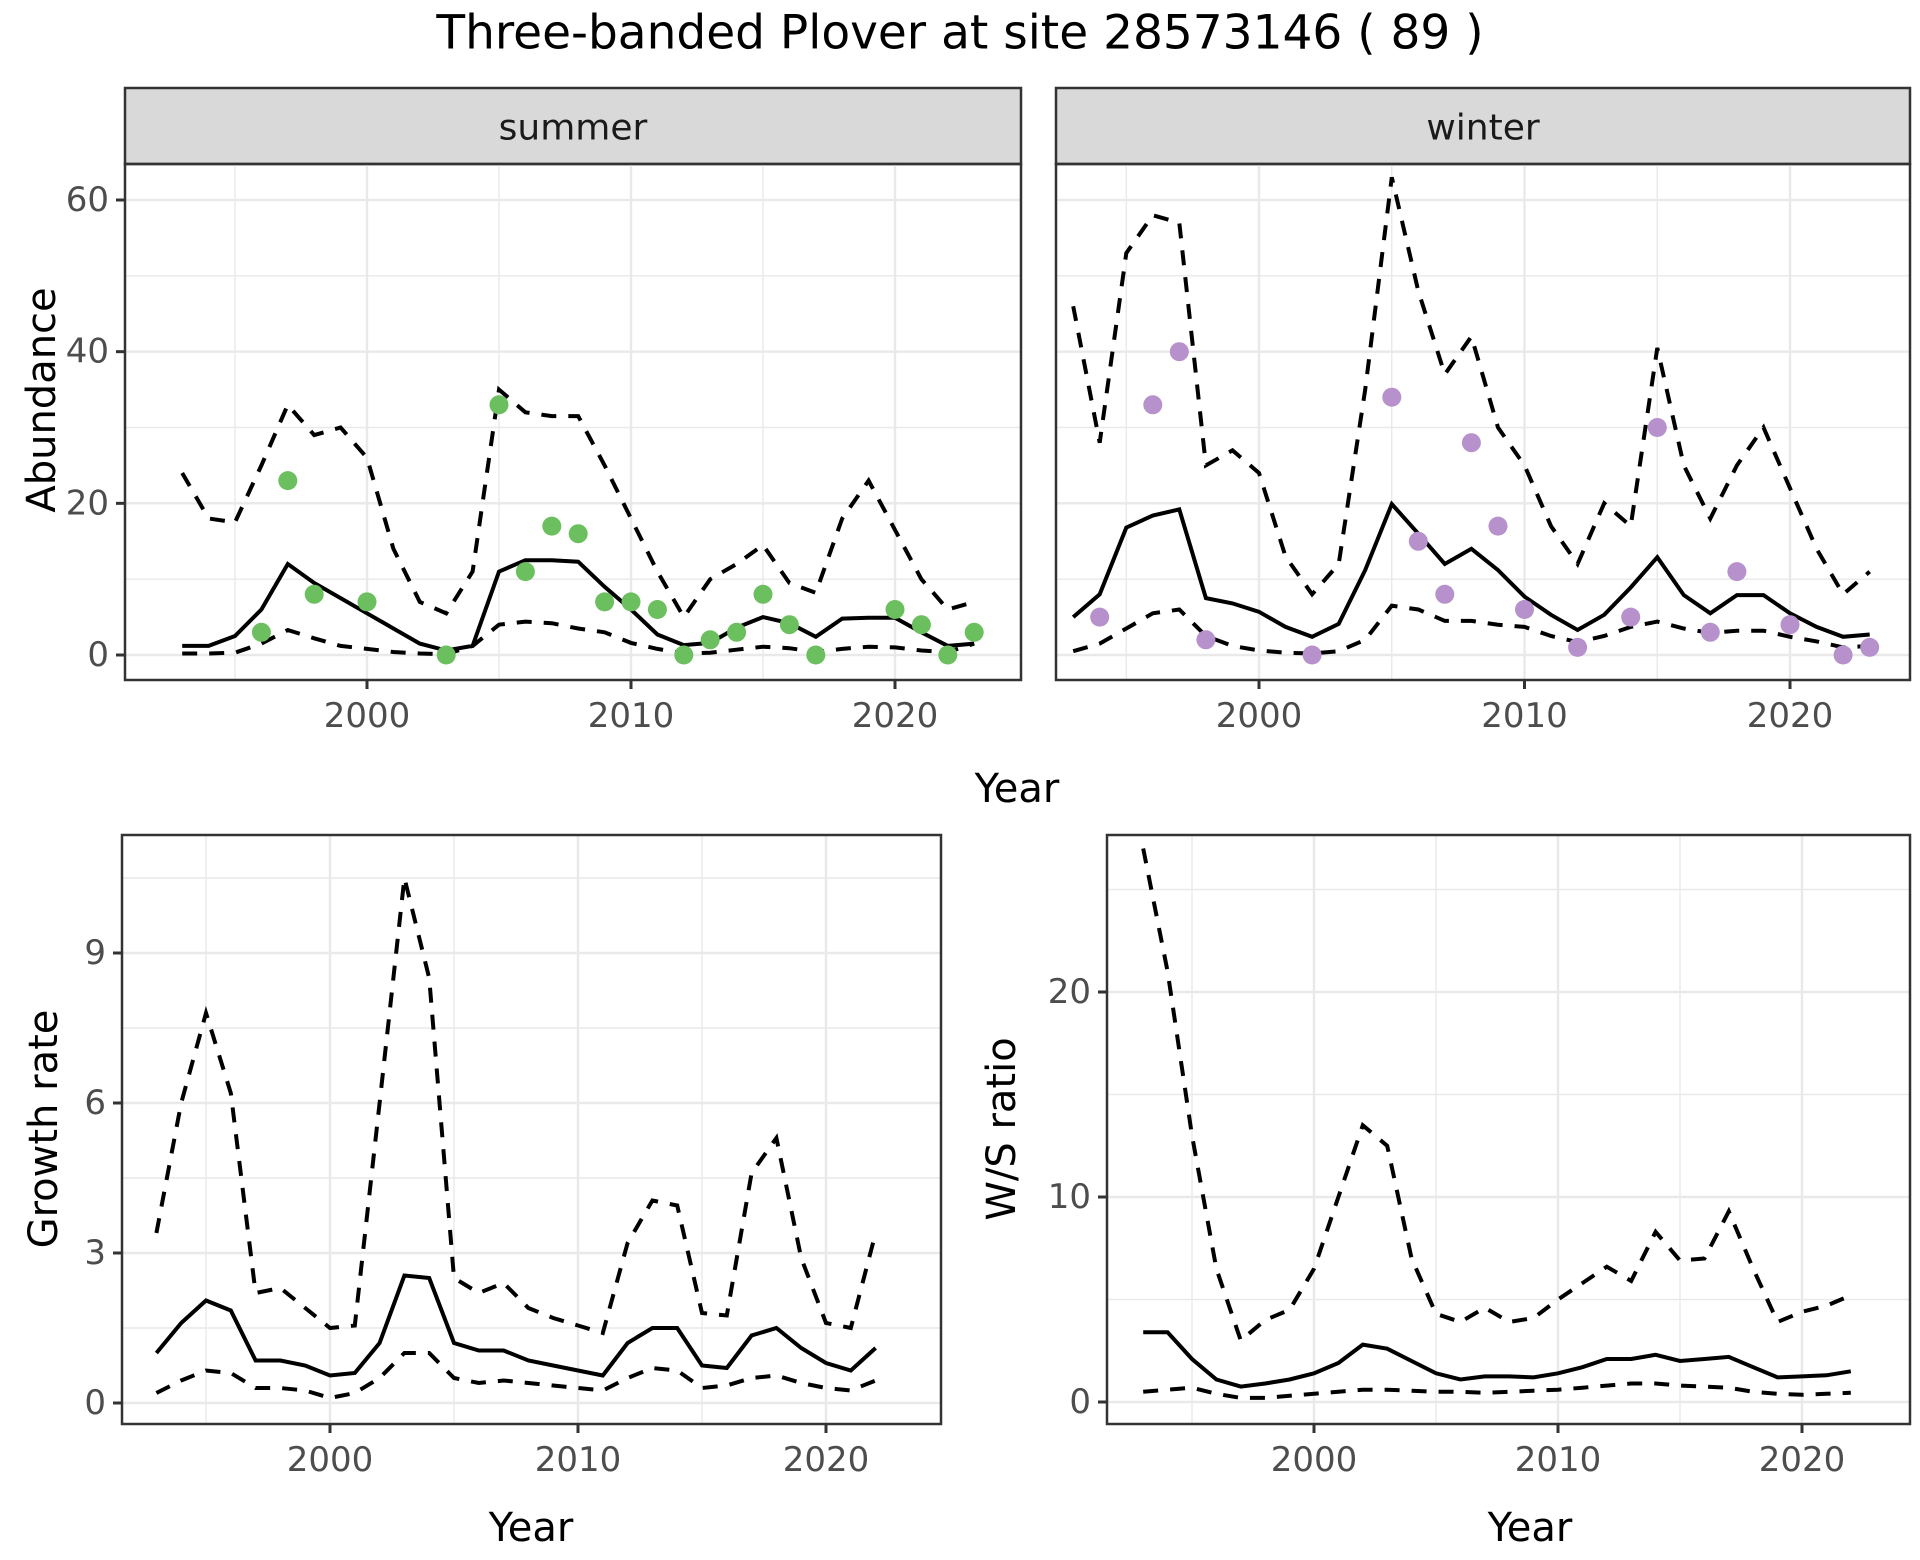 The image size is (1920, 1560). I want to click on x-axis-title-year-bottom-right: Year, so click(1530, 1528).